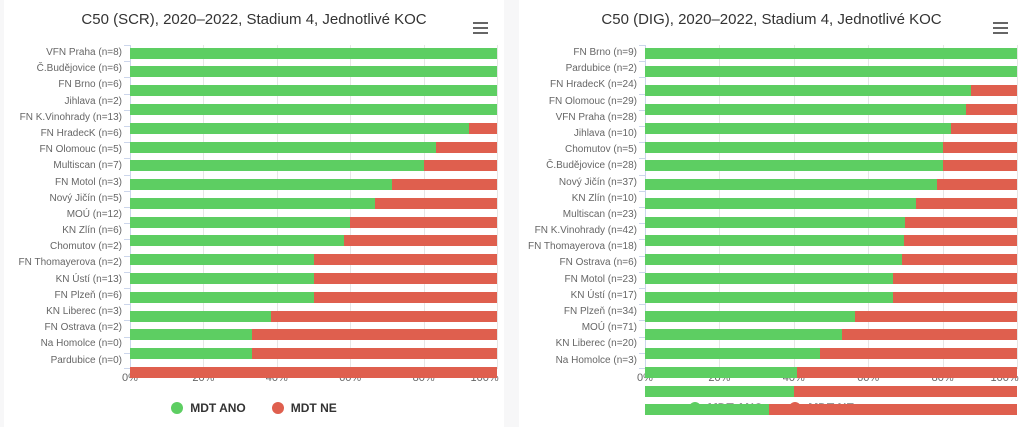 The height and width of the screenshot is (427, 1024). What do you see at coordinates (84, 52) in the screenshot?
I see `category-label: VFN Praha (n=8)` at bounding box center [84, 52].